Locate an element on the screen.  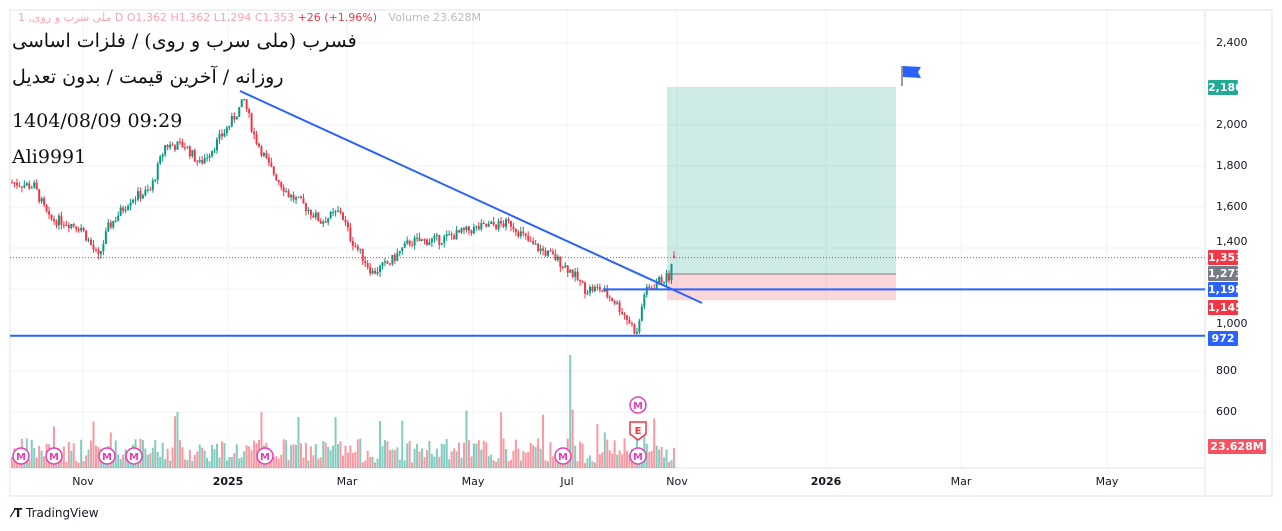
close-value: C1,353 is located at coordinates (274, 17).